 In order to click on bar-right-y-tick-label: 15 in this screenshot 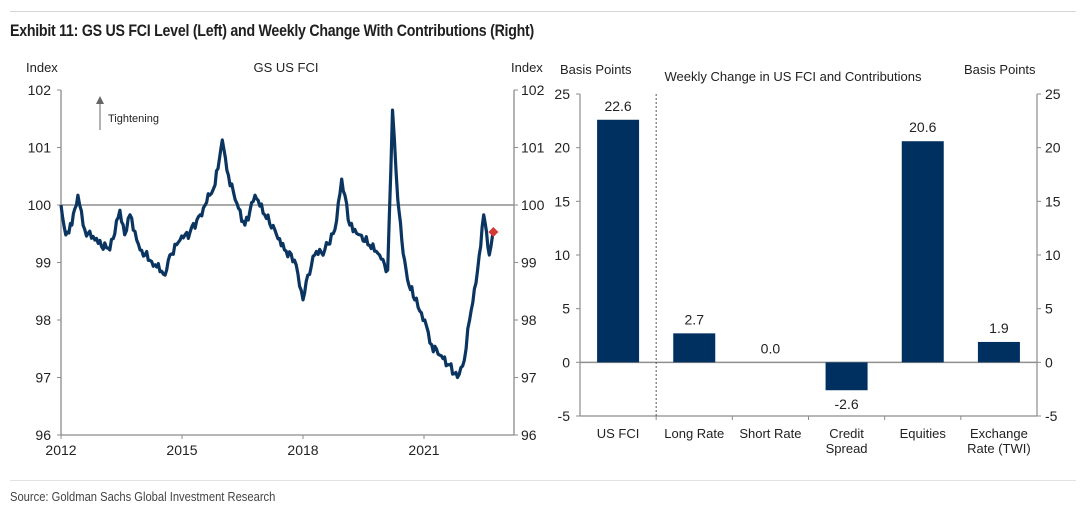, I will do `click(1053, 201)`.